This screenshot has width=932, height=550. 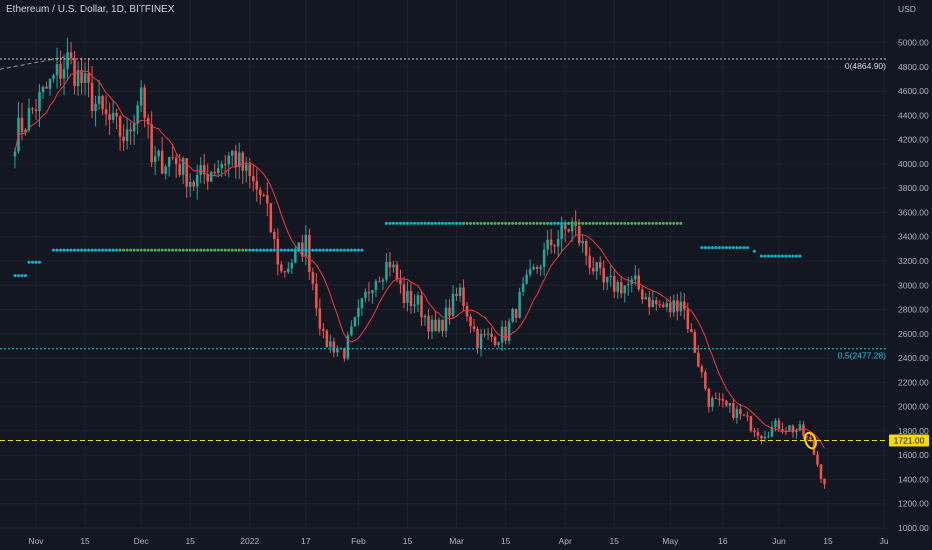 What do you see at coordinates (913, 310) in the screenshot?
I see `y-tick-label: 2800.00` at bounding box center [913, 310].